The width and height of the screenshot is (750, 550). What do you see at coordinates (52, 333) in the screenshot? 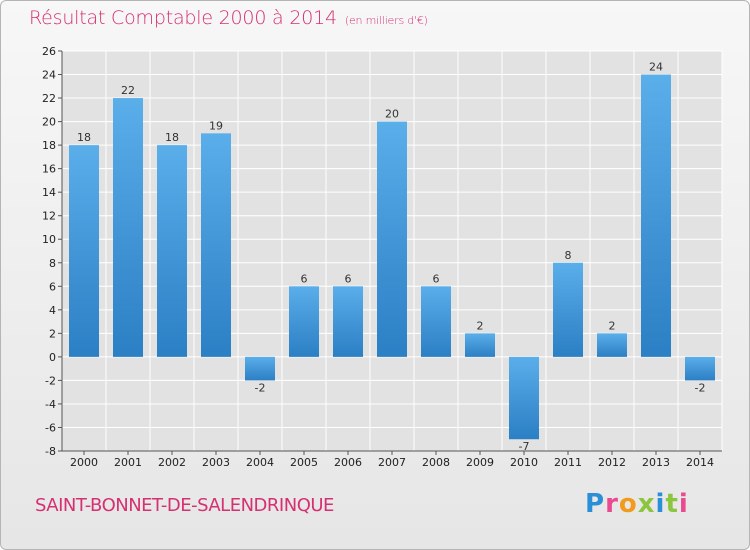
I see `y-tick-label: 2` at bounding box center [52, 333].